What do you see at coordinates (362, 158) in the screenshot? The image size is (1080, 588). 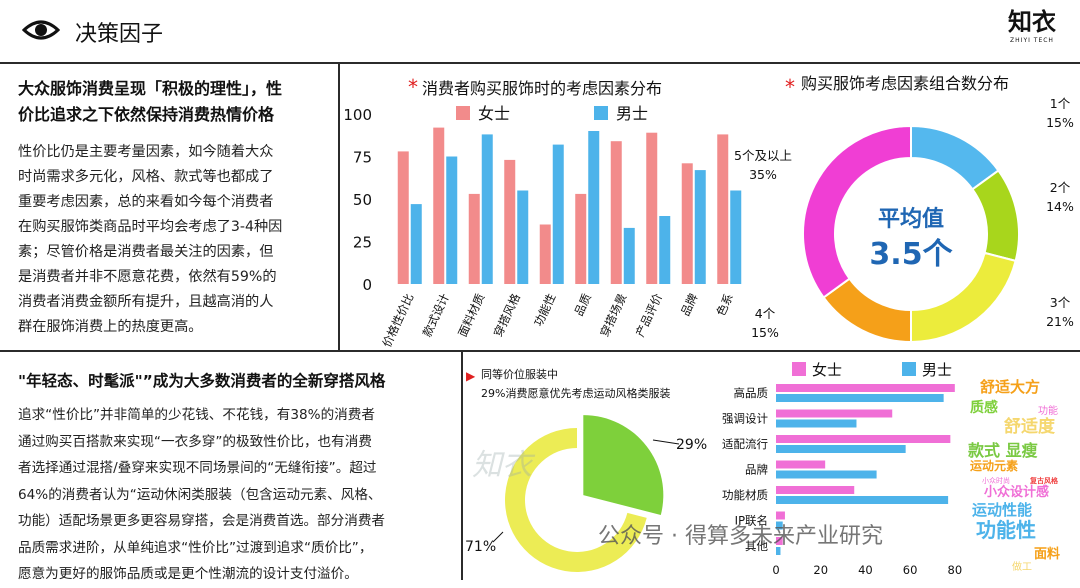 I see `y-tick-label: 75` at bounding box center [362, 158].